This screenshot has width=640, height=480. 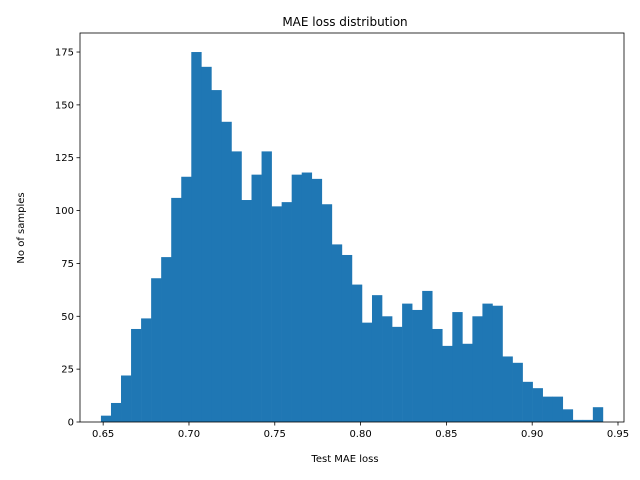 I want to click on chart-title: MAE loss distribution, so click(x=344, y=22).